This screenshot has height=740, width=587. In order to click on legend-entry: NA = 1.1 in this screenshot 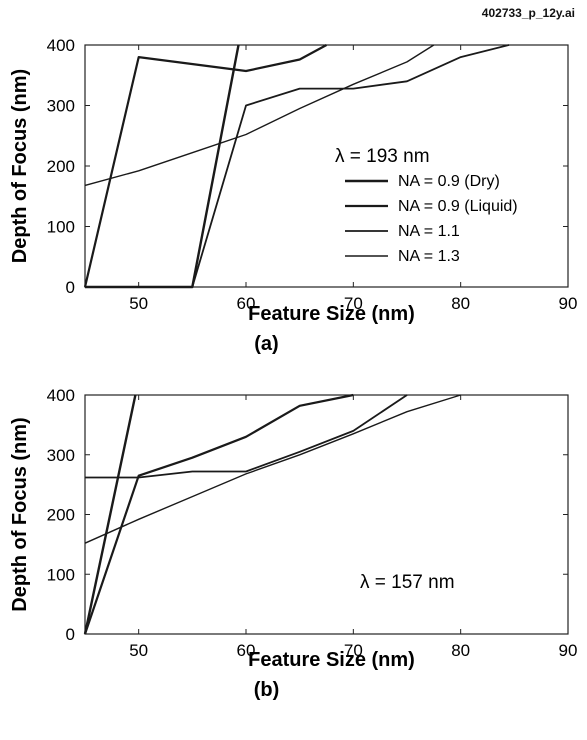, I will do `click(429, 231)`.